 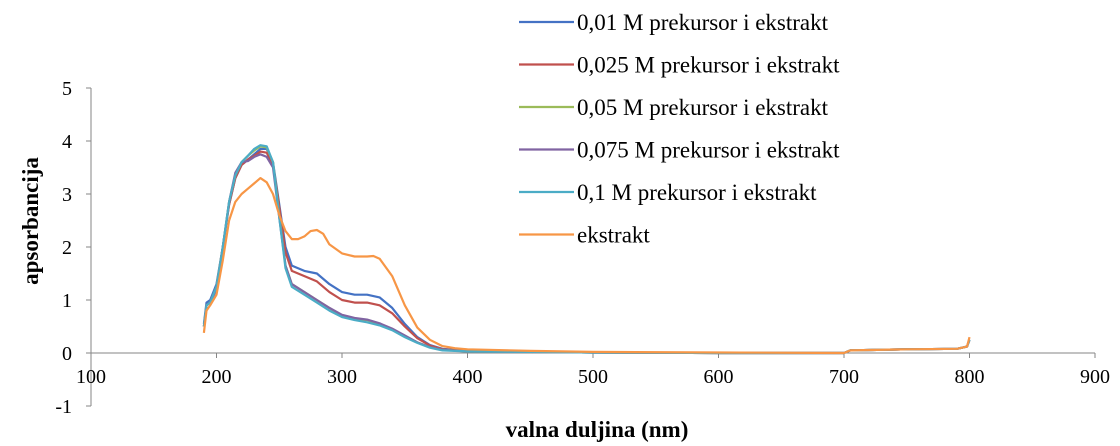 What do you see at coordinates (703, 22) in the screenshot?
I see `legend-label: 0,01 M prekursor i ekstrakt` at bounding box center [703, 22].